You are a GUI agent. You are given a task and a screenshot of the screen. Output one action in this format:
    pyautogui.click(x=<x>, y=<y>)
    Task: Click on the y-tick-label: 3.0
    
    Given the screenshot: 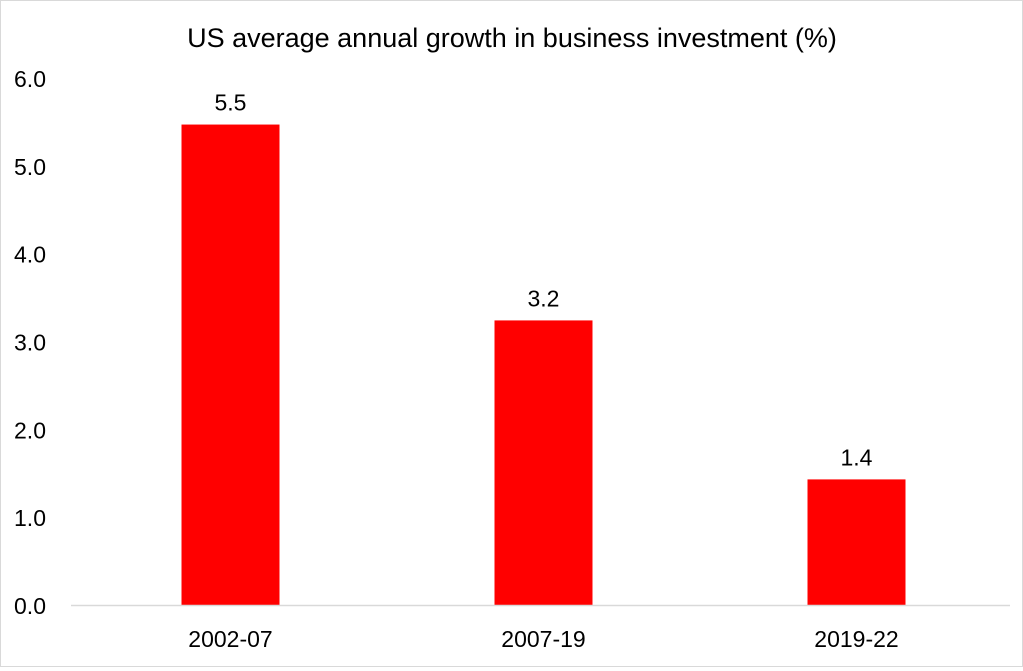 What is the action you would take?
    pyautogui.click(x=30, y=343)
    